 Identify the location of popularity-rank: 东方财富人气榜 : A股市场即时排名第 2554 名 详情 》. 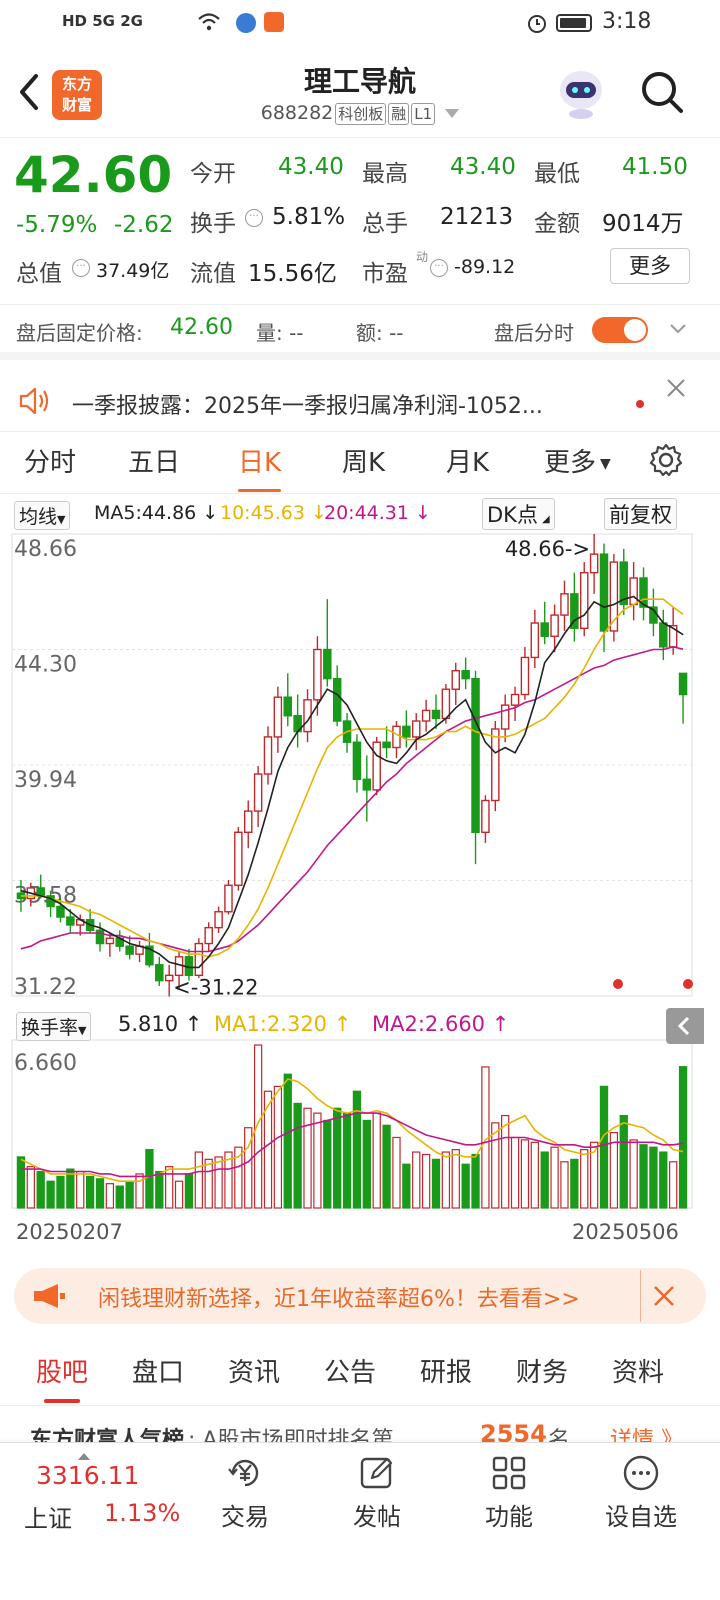
(360, 1424).